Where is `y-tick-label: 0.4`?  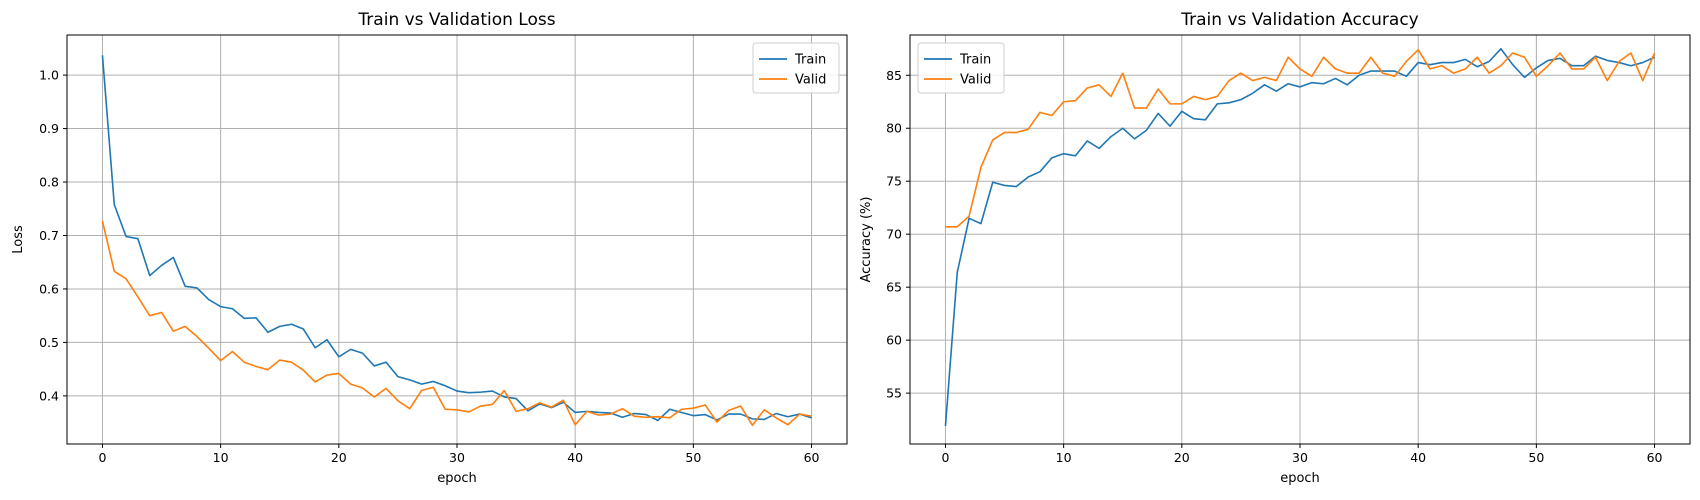
y-tick-label: 0.4 is located at coordinates (49, 395).